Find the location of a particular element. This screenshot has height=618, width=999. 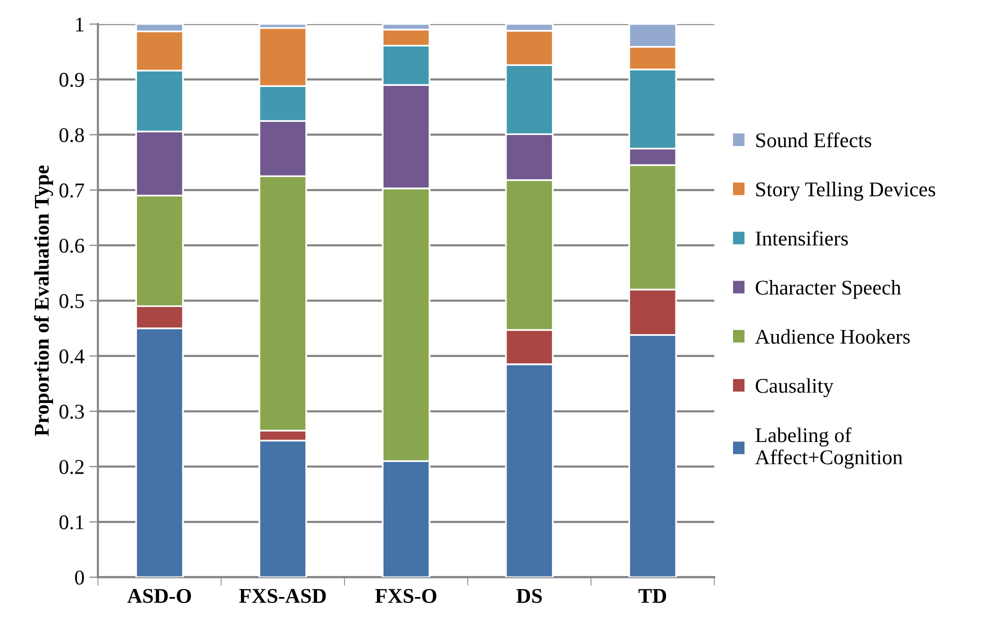

legend-label: Labeling of Affect+Cognition is located at coordinates (829, 448).